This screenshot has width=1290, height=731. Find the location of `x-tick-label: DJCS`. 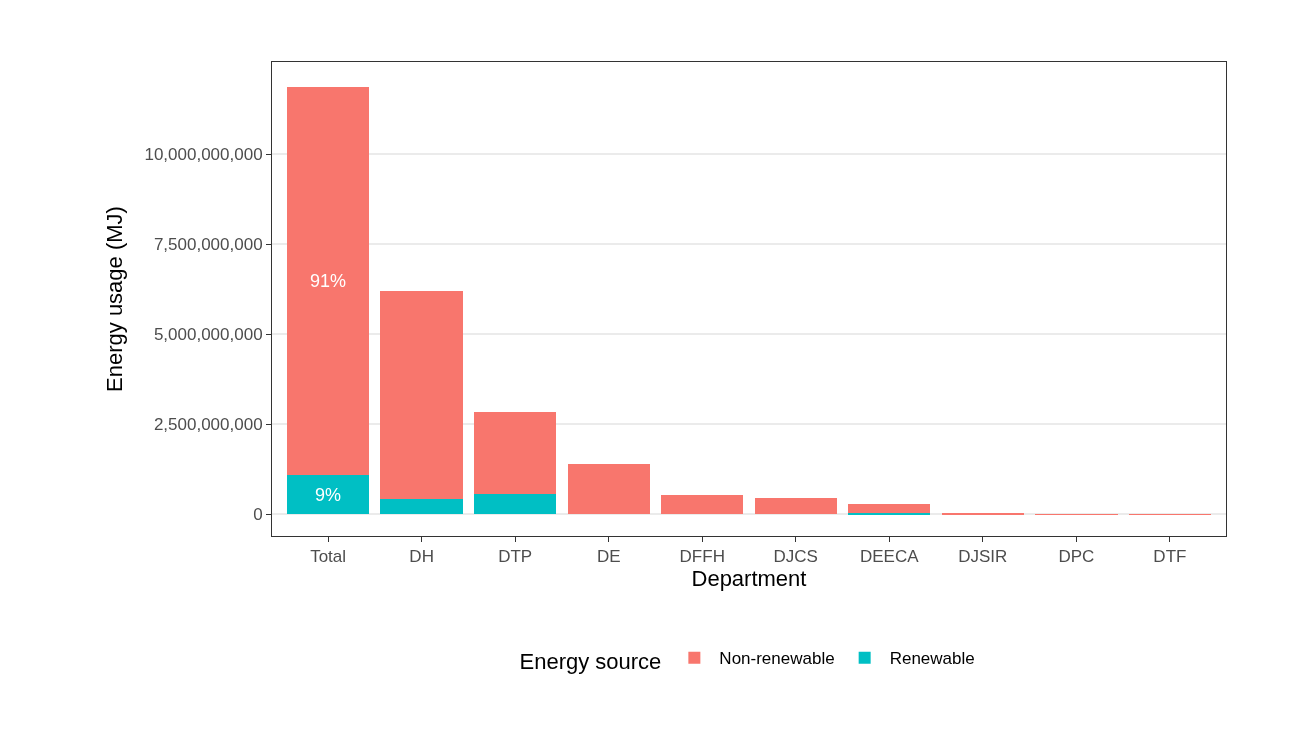

x-tick-label: DJCS is located at coordinates (795, 557).